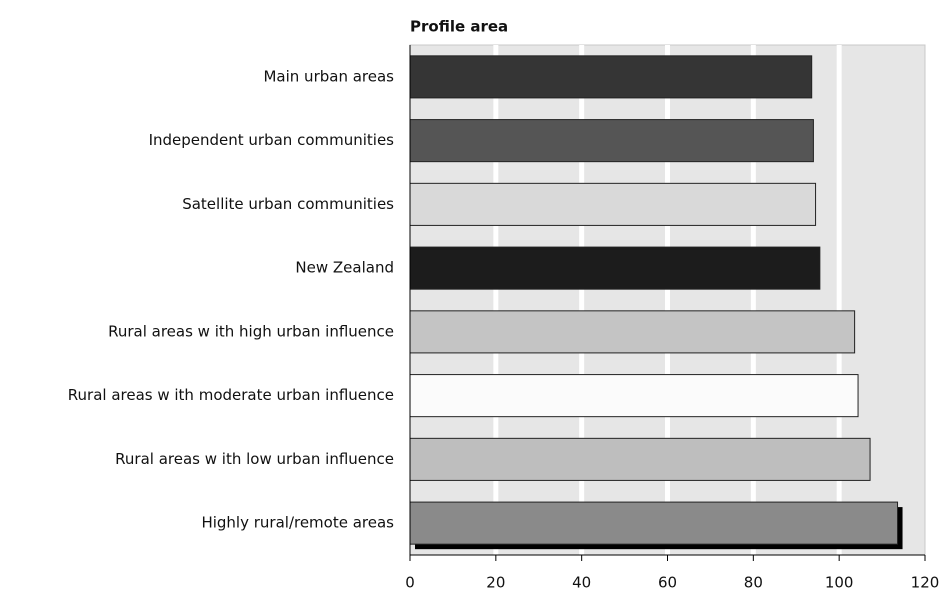 This screenshot has width=945, height=599. Describe the element at coordinates (753, 583) in the screenshot. I see `x-tick-label: 80` at that location.